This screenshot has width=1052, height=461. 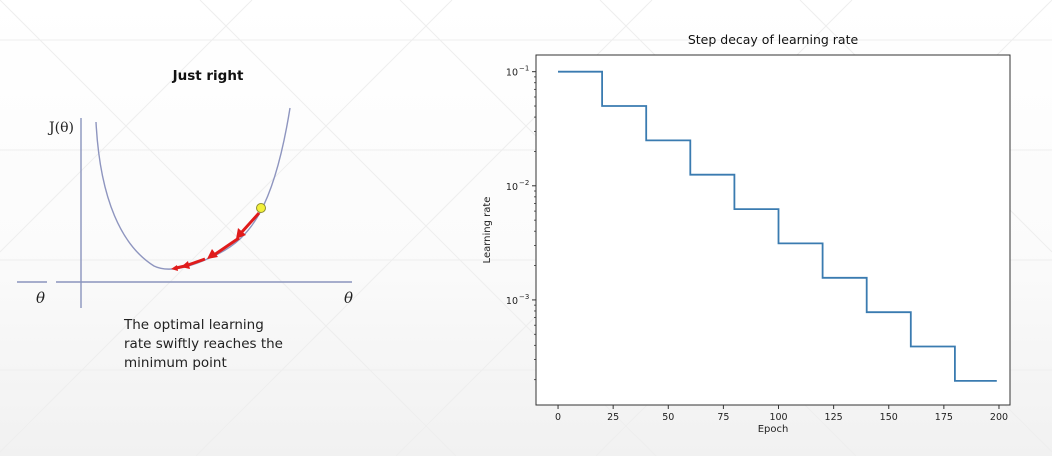 What do you see at coordinates (558, 417) in the screenshot?
I see `x-tick-label: 0` at bounding box center [558, 417].